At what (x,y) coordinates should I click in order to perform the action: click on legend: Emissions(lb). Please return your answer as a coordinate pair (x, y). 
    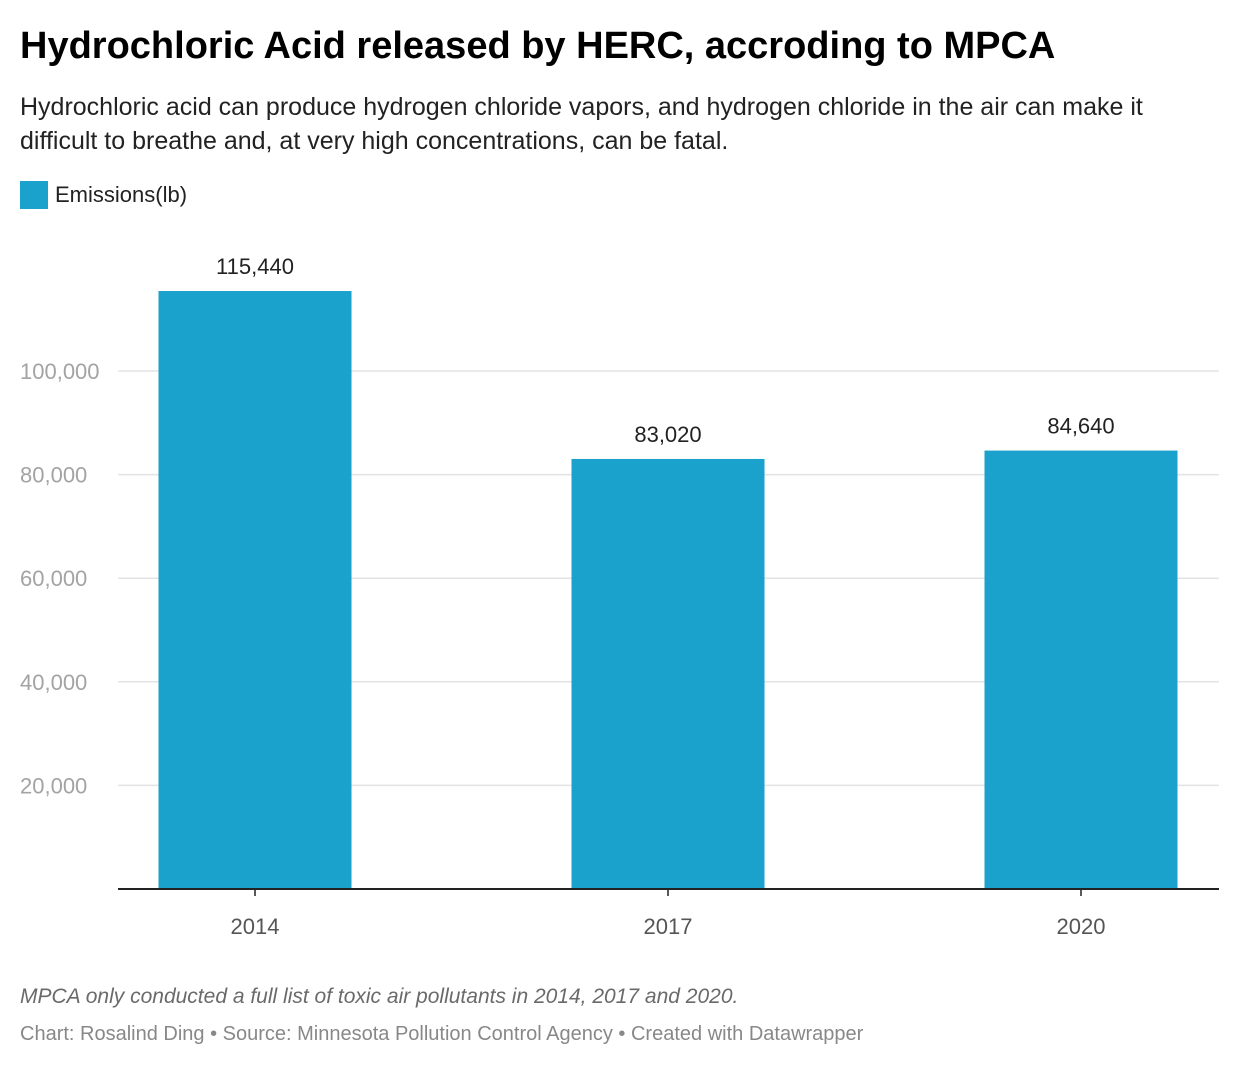
    Looking at the image, I should click on (103, 195).